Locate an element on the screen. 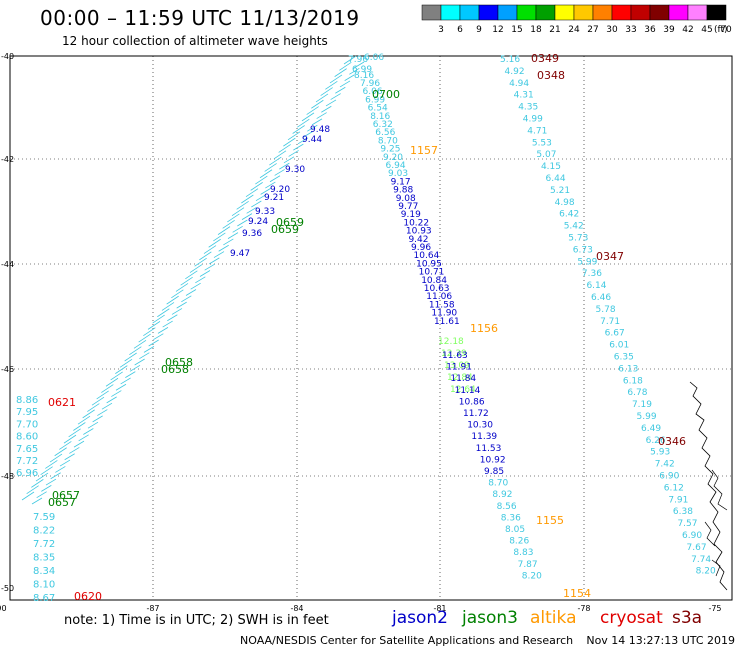  lon-tick-label: -78 is located at coordinates (583, 608).